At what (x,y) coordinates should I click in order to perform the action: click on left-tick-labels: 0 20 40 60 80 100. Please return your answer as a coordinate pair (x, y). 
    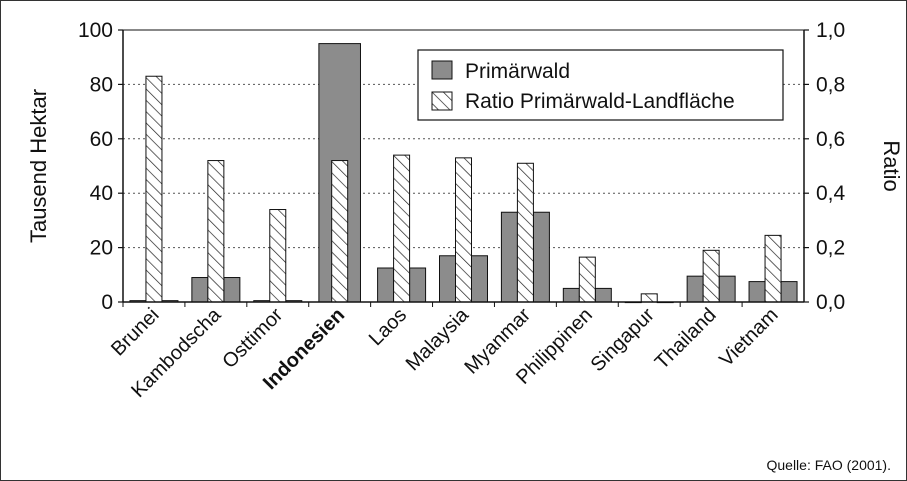
    Looking at the image, I should click on (100, 166).